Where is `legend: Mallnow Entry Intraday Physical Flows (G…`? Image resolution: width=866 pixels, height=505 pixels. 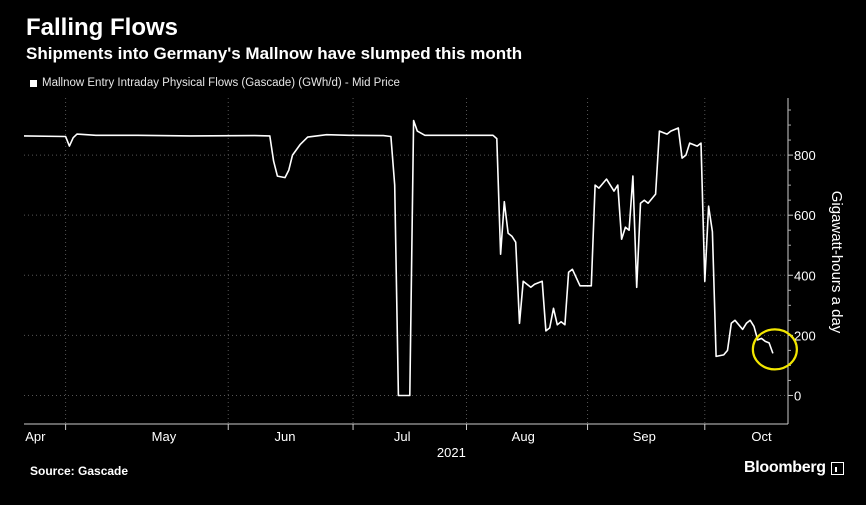 legend: Mallnow Entry Intraday Physical Flows (G… is located at coordinates (215, 83).